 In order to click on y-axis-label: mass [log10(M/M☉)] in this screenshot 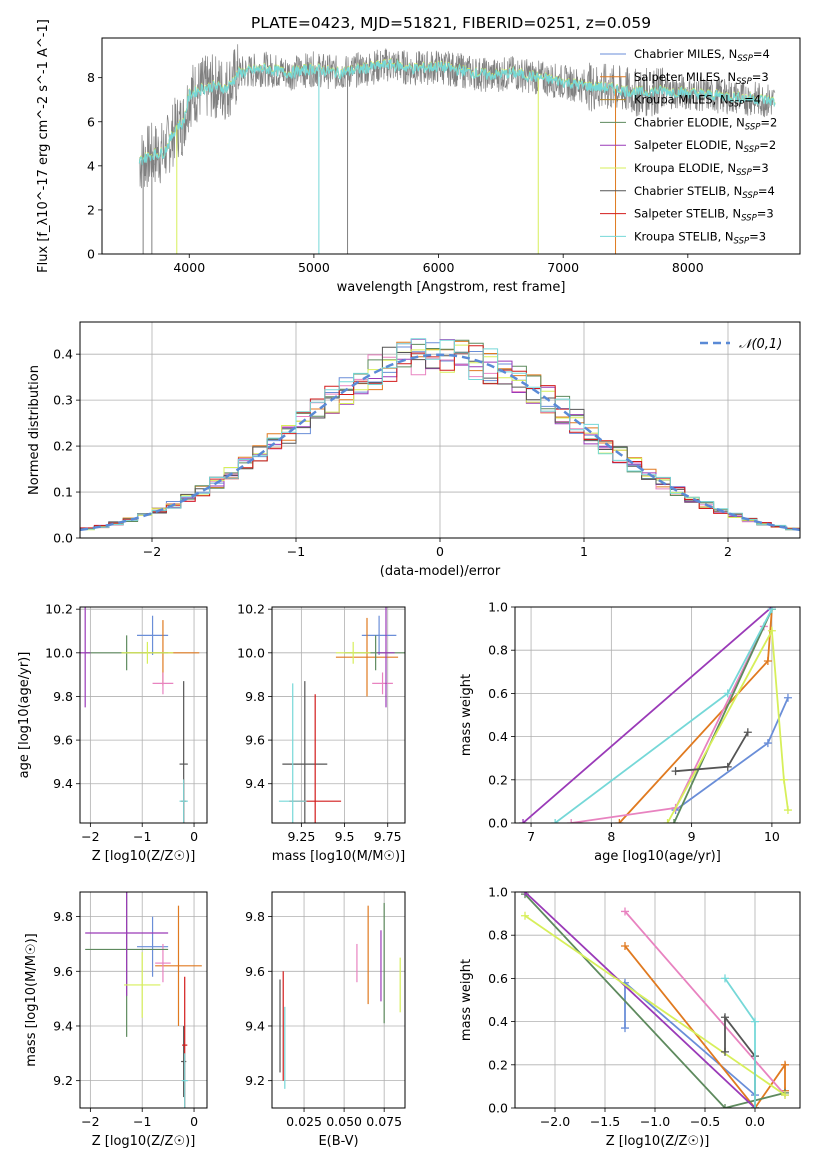, I will do `click(31, 999)`.